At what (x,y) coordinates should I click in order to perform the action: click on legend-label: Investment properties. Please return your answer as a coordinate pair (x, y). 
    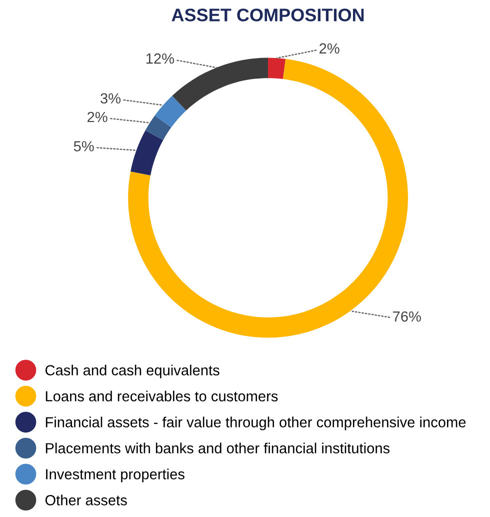
    Looking at the image, I should click on (115, 475).